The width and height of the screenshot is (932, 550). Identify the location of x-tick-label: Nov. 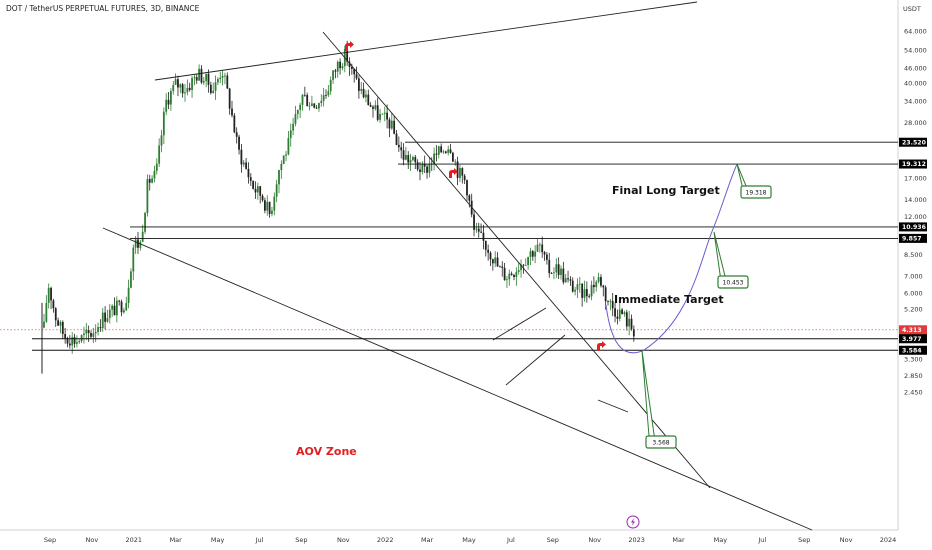
(92, 540).